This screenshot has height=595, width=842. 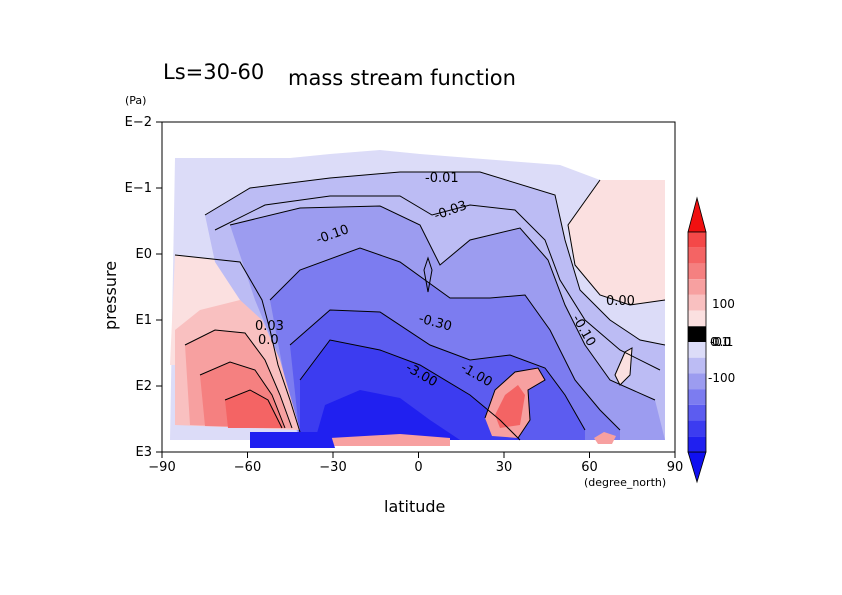 I want to click on y-tick-label: E3, so click(x=144, y=452).